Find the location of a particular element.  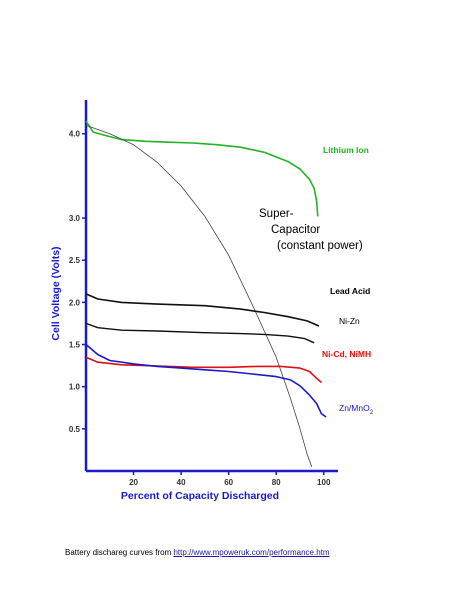

series-label-5: Zn/MnO2 is located at coordinates (356, 409).